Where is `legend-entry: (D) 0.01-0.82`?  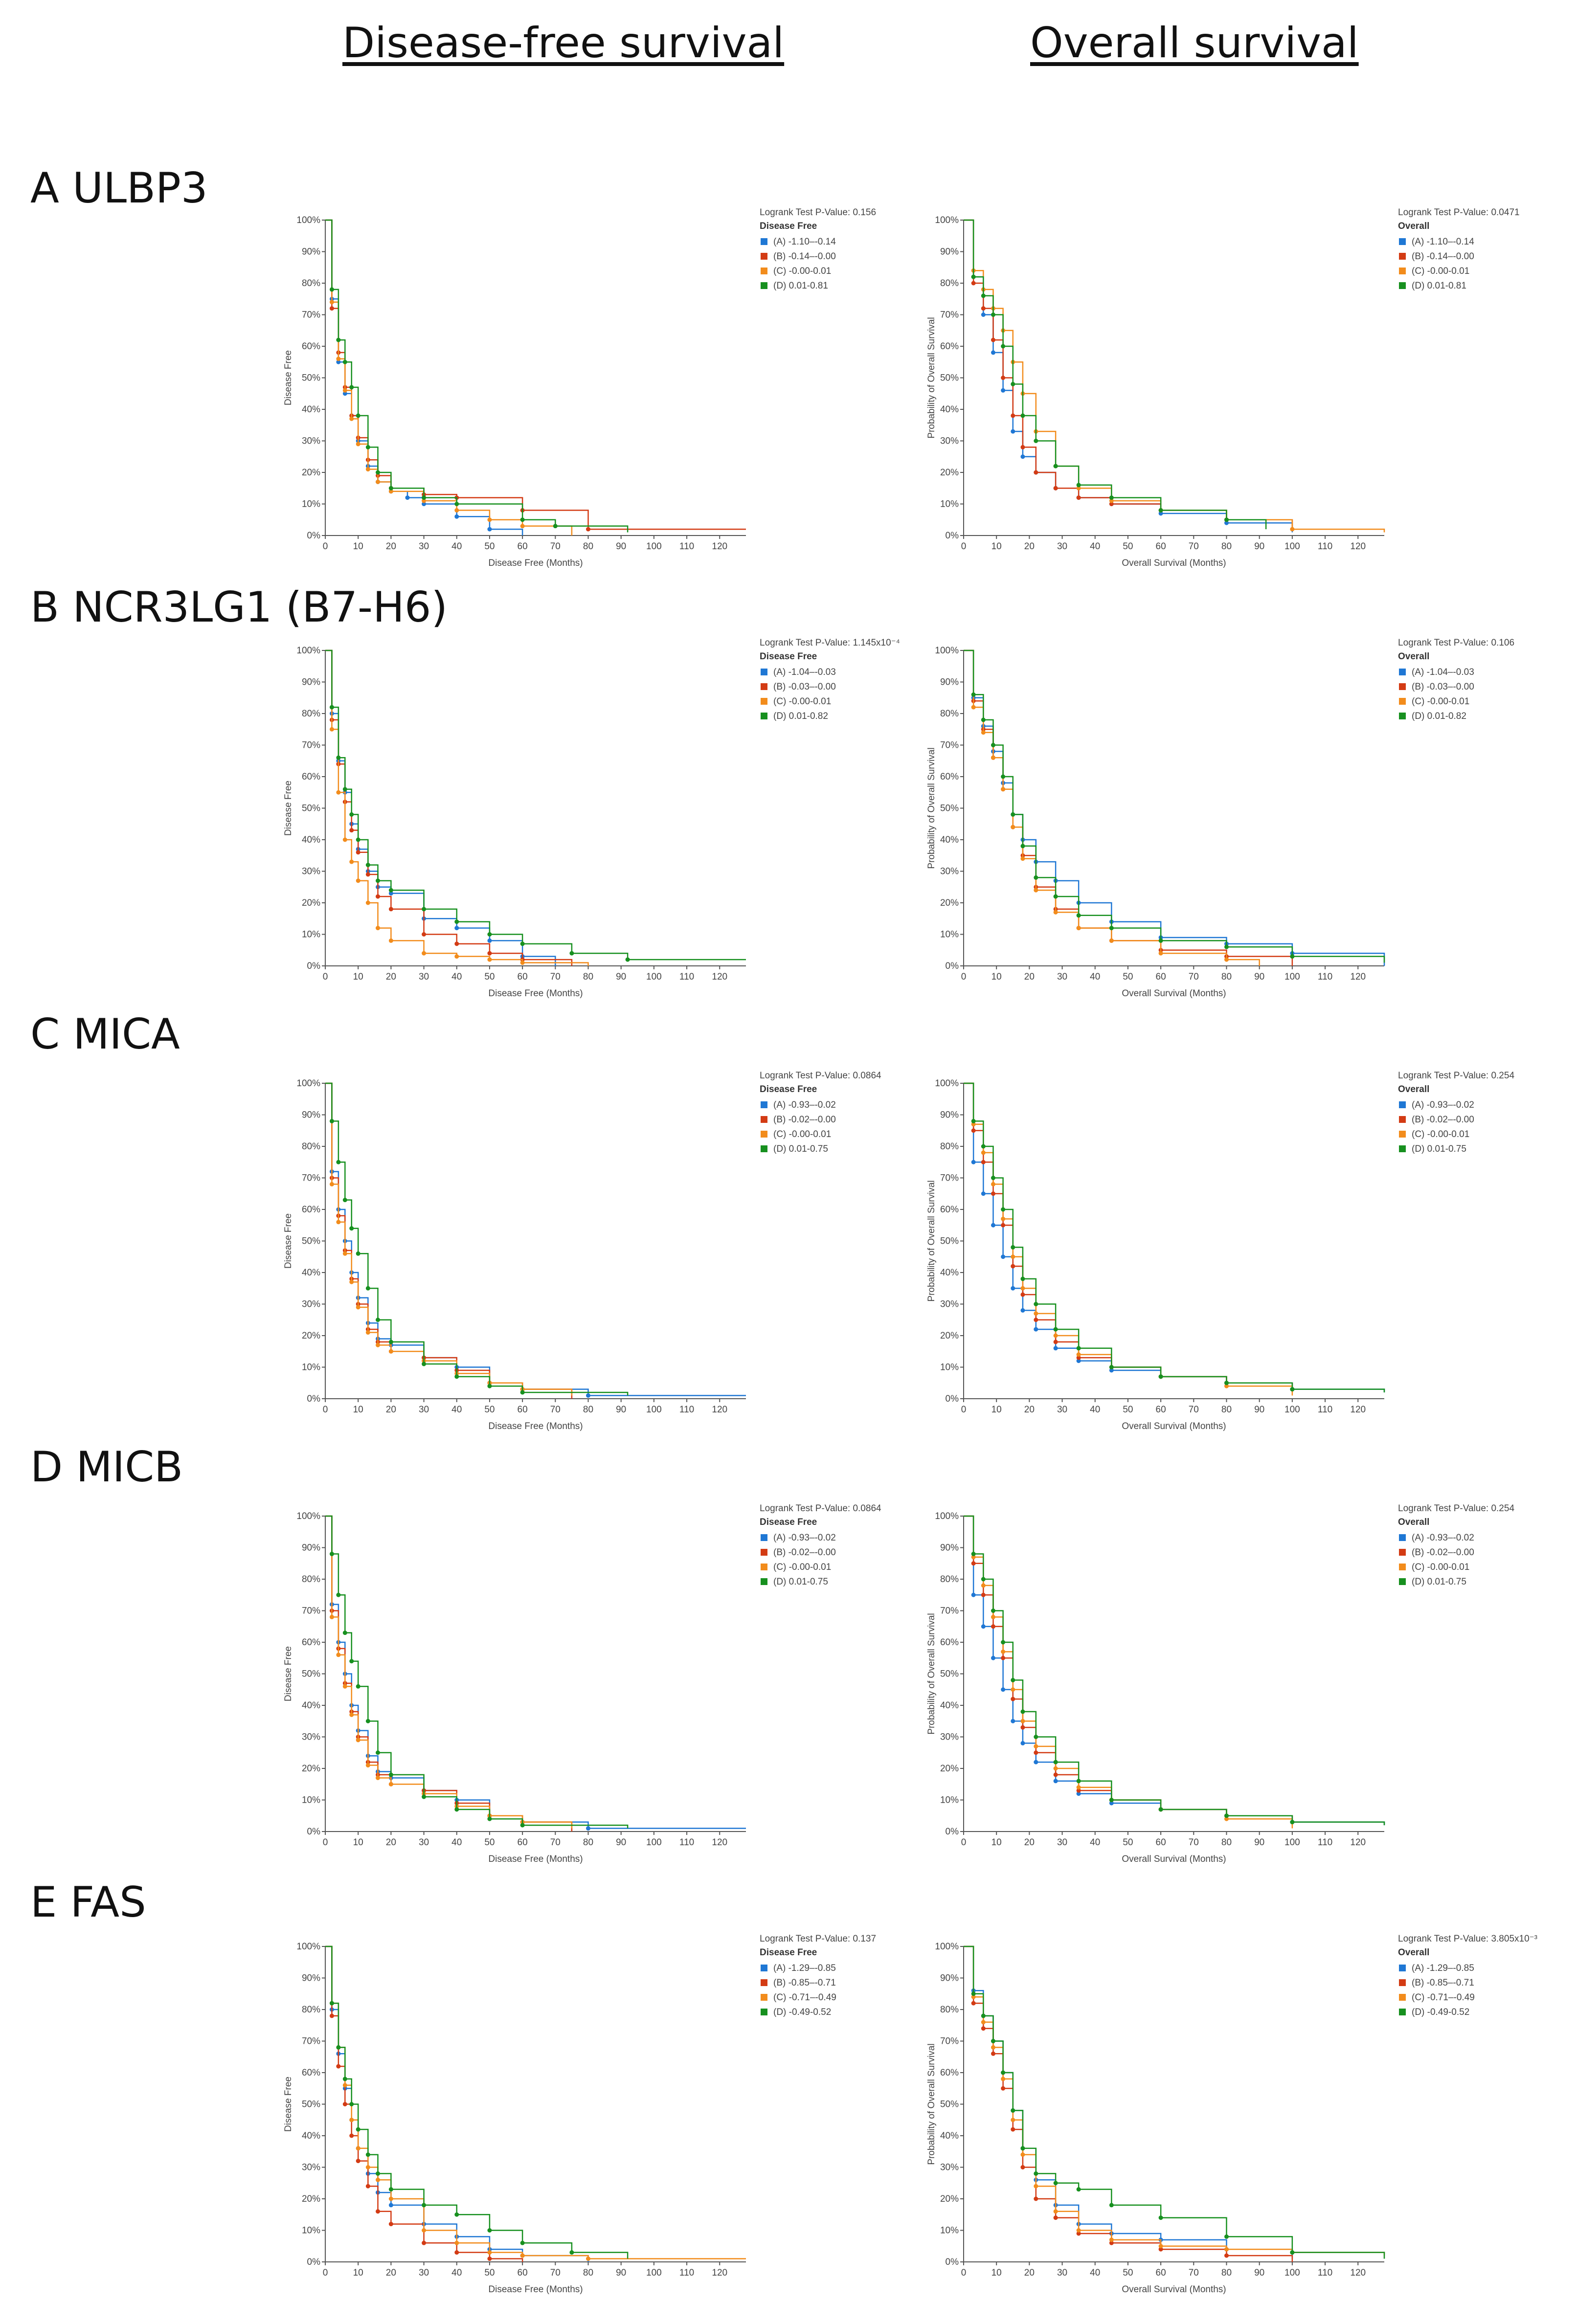 legend-entry: (D) 0.01-0.82 is located at coordinates (801, 716).